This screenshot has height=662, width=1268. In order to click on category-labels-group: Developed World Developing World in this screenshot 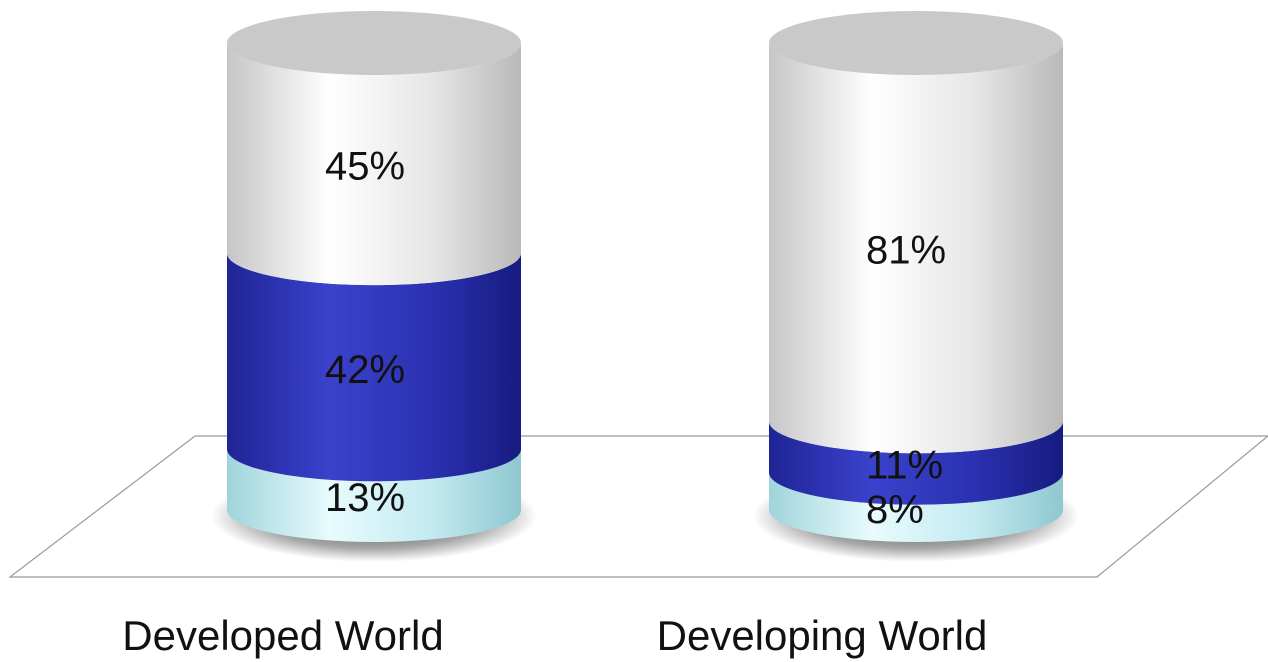, I will do `click(554, 635)`.